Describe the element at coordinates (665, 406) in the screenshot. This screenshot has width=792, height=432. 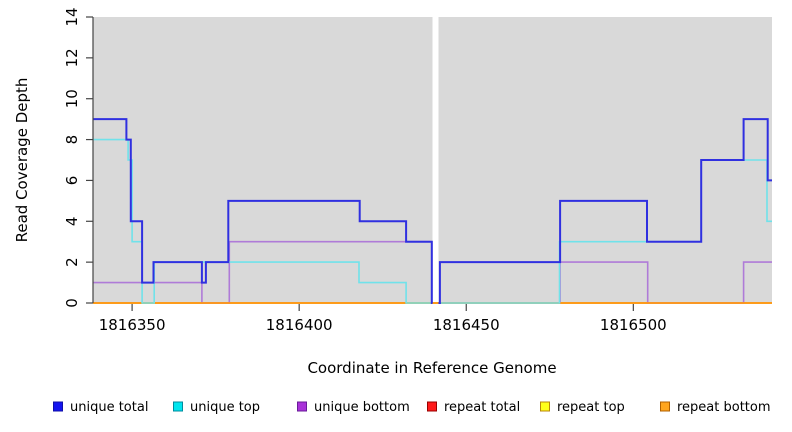
I see `legend-swatch-repeat-bottom` at that location.